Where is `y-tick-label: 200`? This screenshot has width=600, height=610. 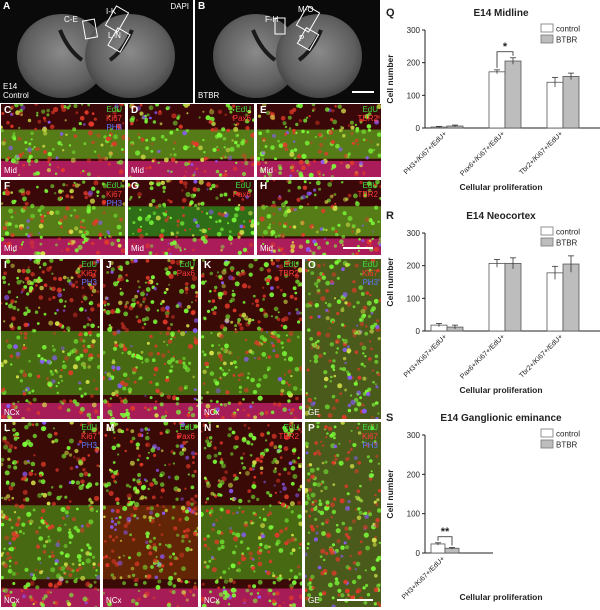
y-tick-label: 200 is located at coordinates (414, 266).